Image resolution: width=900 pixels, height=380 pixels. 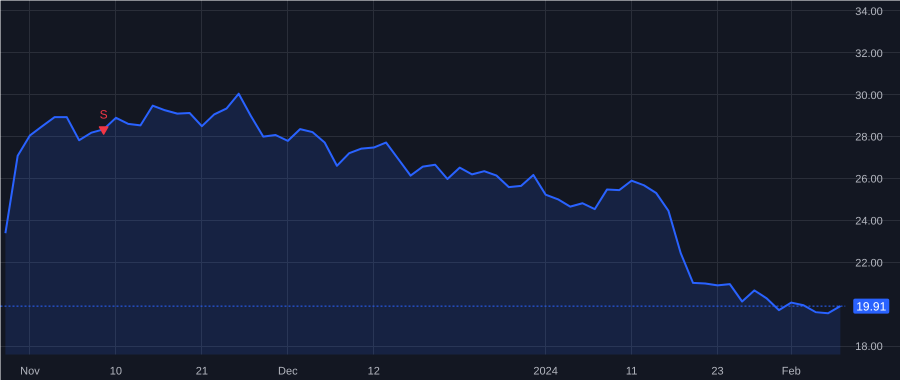 What do you see at coordinates (288, 372) in the screenshot?
I see `x-tick-label: Dec` at bounding box center [288, 372].